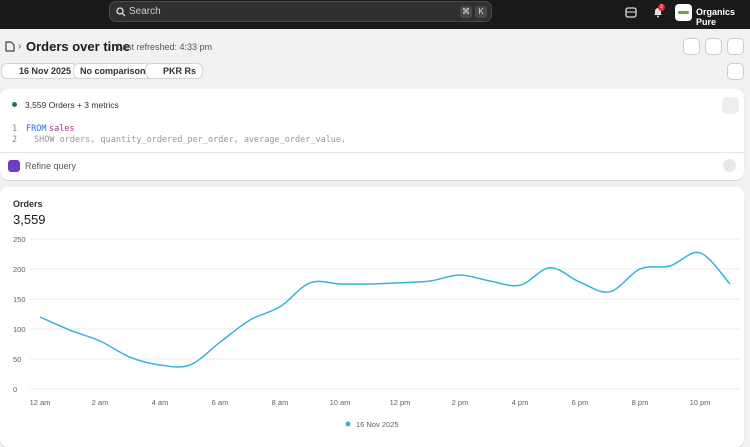 This screenshot has height=447, width=750. Describe the element at coordinates (17, 359) in the screenshot. I see `y-tick-label: 50` at that location.